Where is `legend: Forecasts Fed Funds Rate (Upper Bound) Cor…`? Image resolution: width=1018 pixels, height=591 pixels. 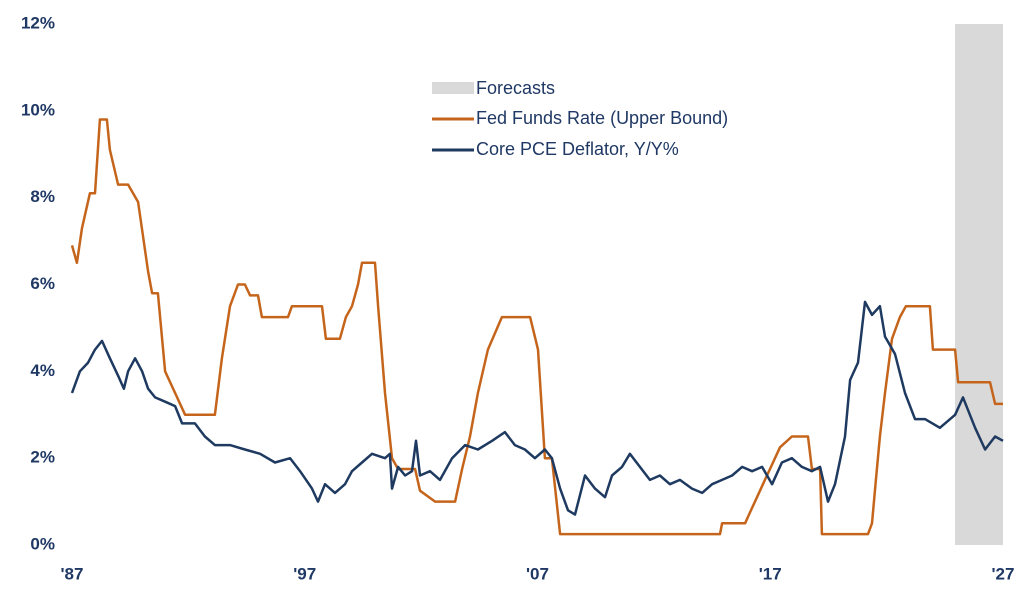 legend: Forecasts Fed Funds Rate (Upper Bound) Cor… is located at coordinates (580, 118).